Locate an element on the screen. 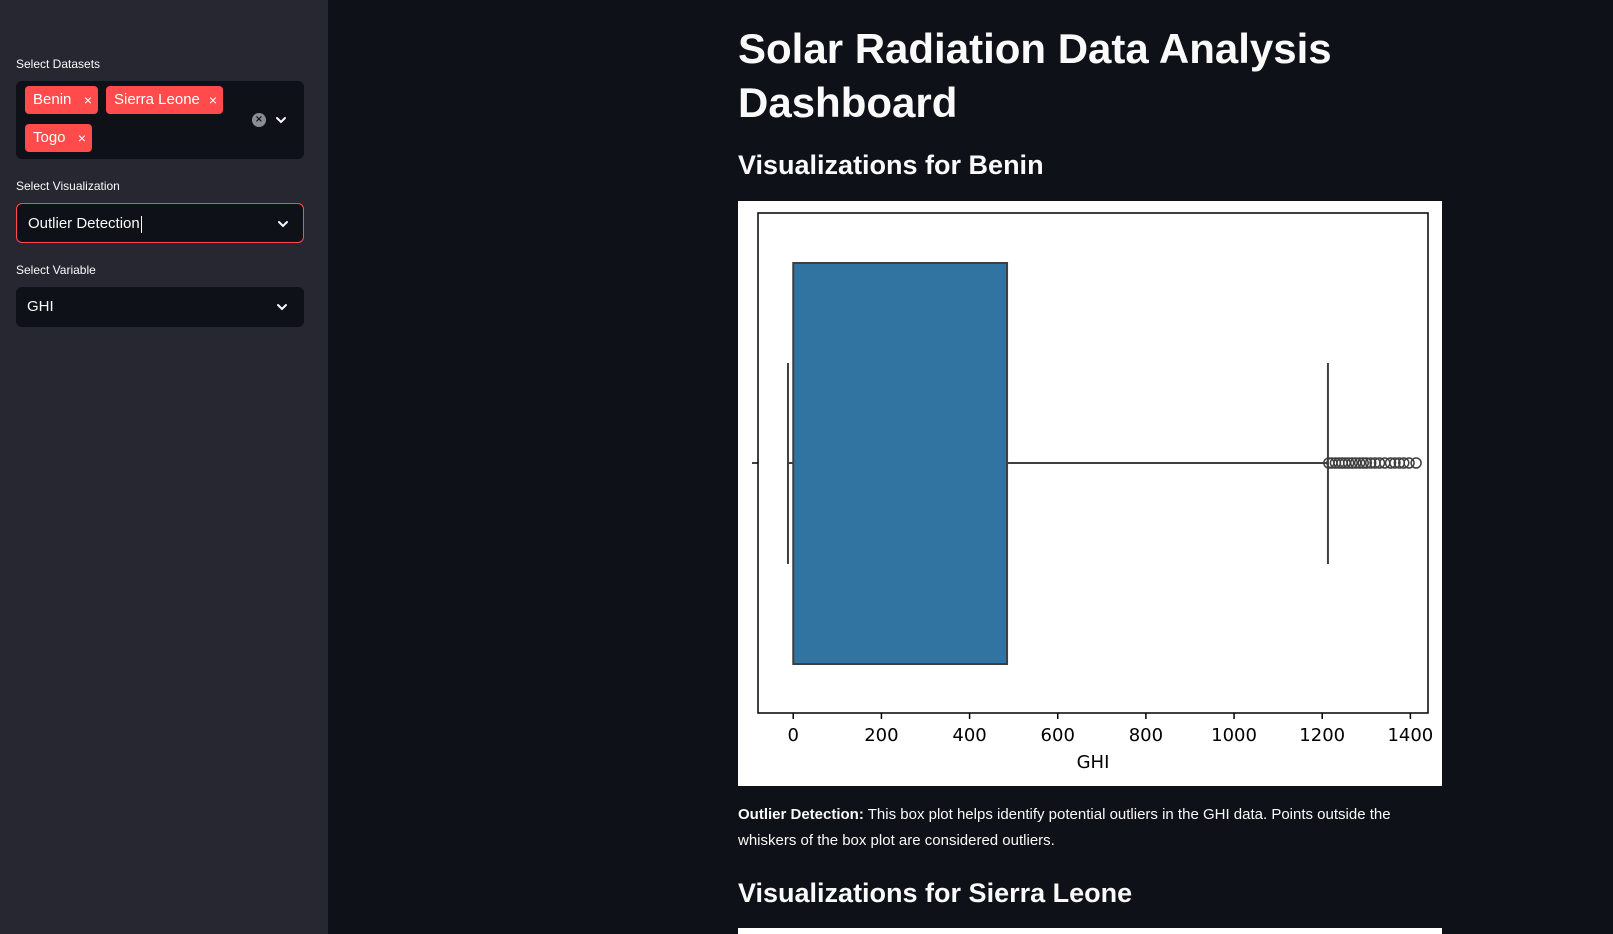 The image size is (1613, 934). visualization-label: Select Visualization is located at coordinates (68, 186).